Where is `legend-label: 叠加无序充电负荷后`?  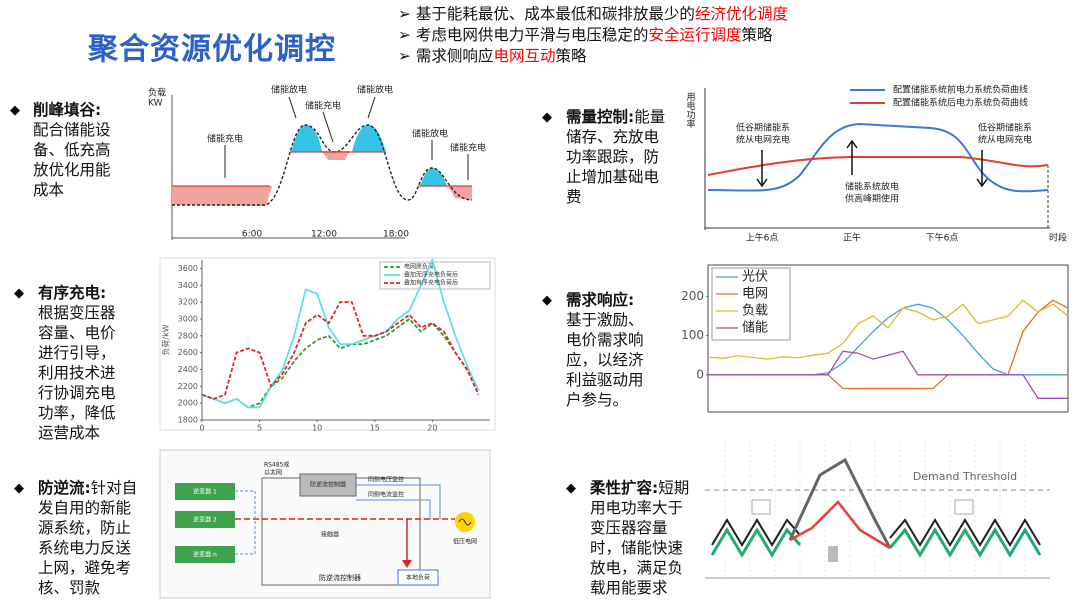
legend-label: 叠加无序充电负荷后 is located at coordinates (431, 275).